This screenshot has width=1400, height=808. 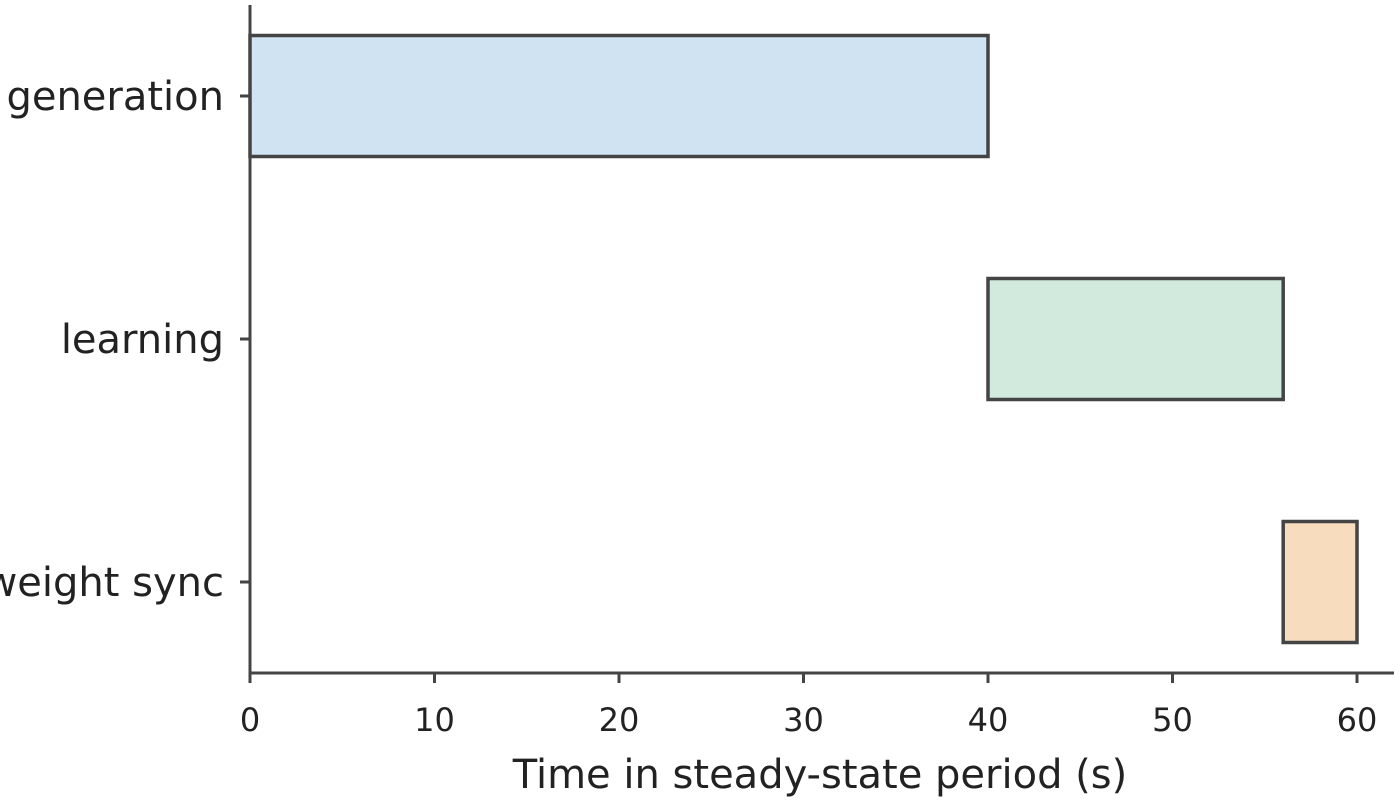 What do you see at coordinates (142, 340) in the screenshot?
I see `y-tick-label: learning` at bounding box center [142, 340].